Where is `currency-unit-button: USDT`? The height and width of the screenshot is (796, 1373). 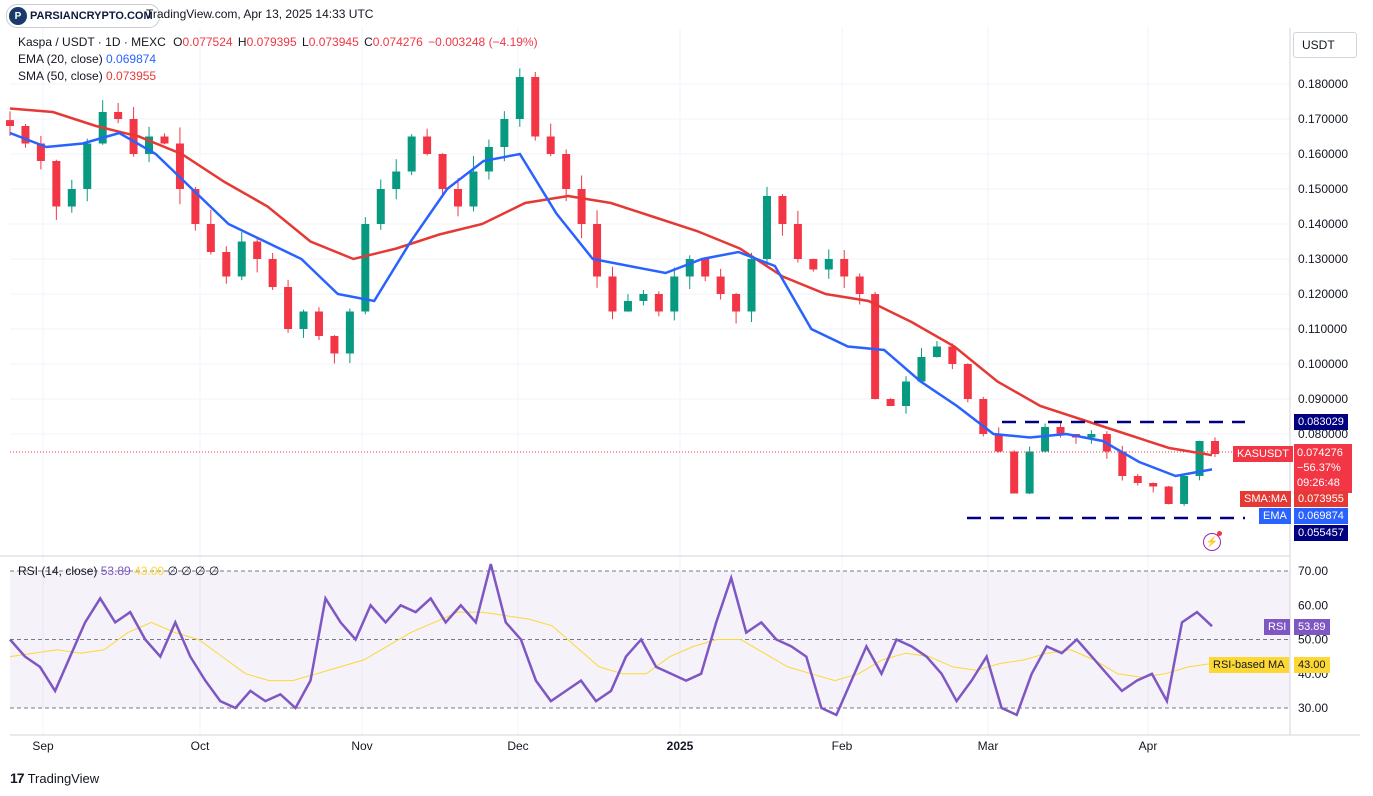 currency-unit-button: USDT is located at coordinates (1325, 45).